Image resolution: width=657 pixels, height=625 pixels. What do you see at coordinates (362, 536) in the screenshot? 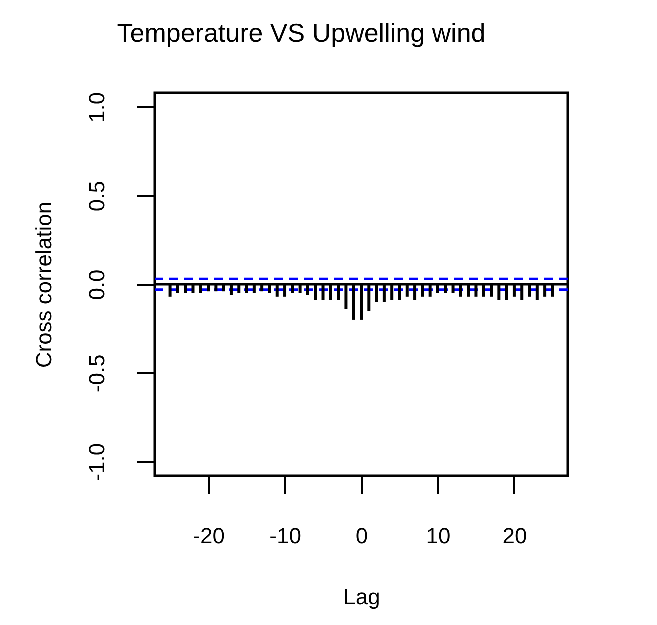
I see `x-tick-label: 0` at bounding box center [362, 536].